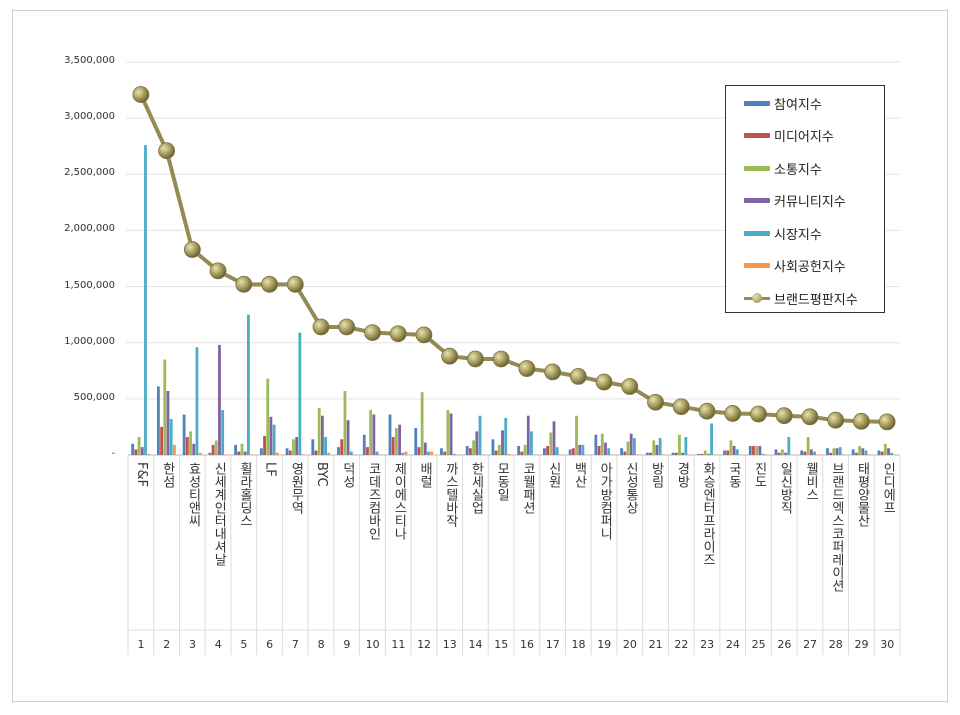  What do you see at coordinates (605, 501) in the screenshot?
I see `x-tick-label: 아가방컴퍼니` at bounding box center [605, 501].